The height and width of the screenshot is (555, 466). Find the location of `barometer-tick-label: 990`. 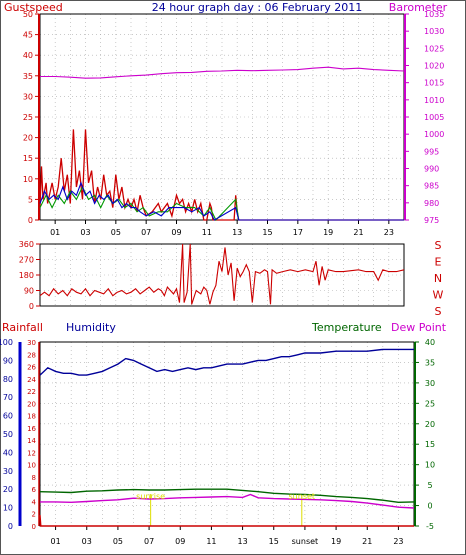

barometer-tick-label: 990 is located at coordinates (431, 169).